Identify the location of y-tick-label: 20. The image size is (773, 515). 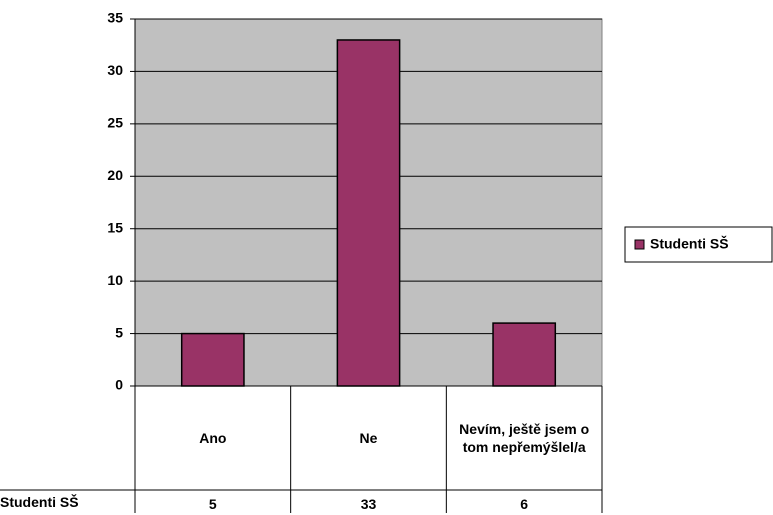
(115, 175).